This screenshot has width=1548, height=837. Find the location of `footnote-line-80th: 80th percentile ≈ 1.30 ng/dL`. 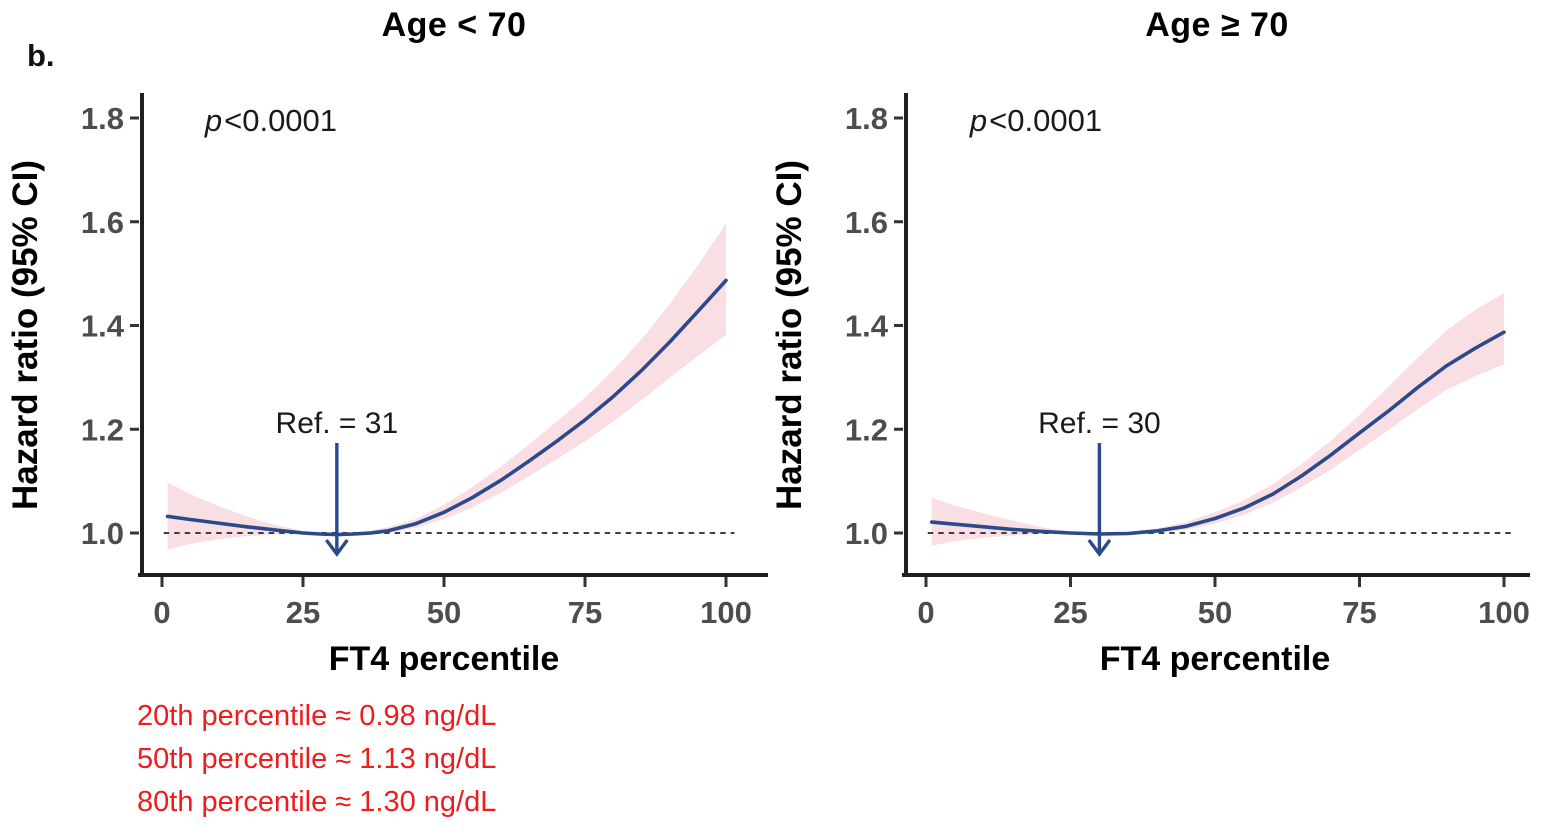

footnote-line-80th: 80th percentile ≈ 1.30 ng/dL is located at coordinates (317, 802).